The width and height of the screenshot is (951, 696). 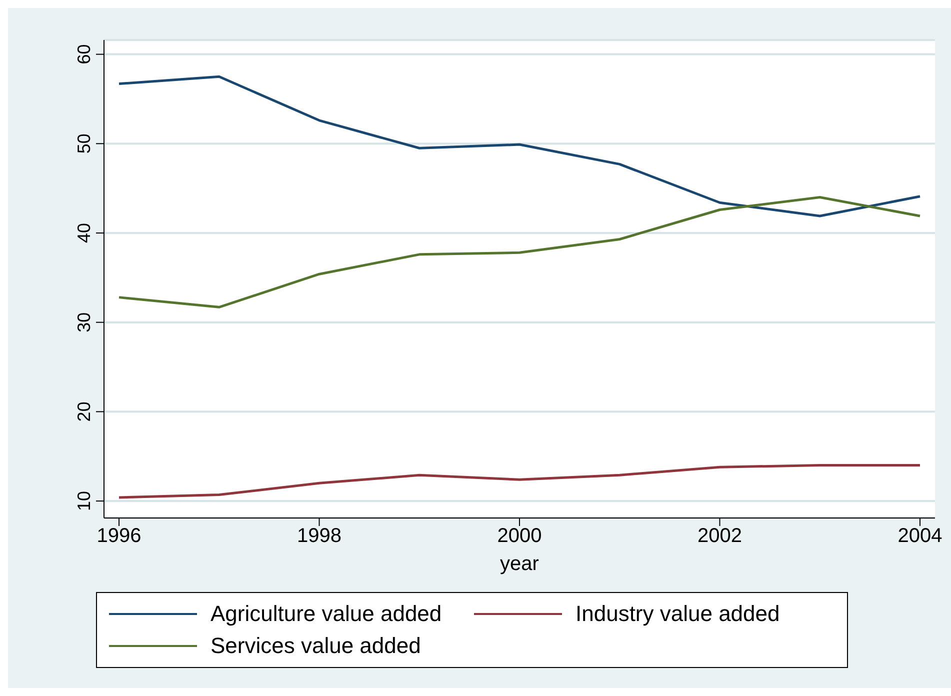 What do you see at coordinates (84, 412) in the screenshot?
I see `y-tick-label: 20` at bounding box center [84, 412].